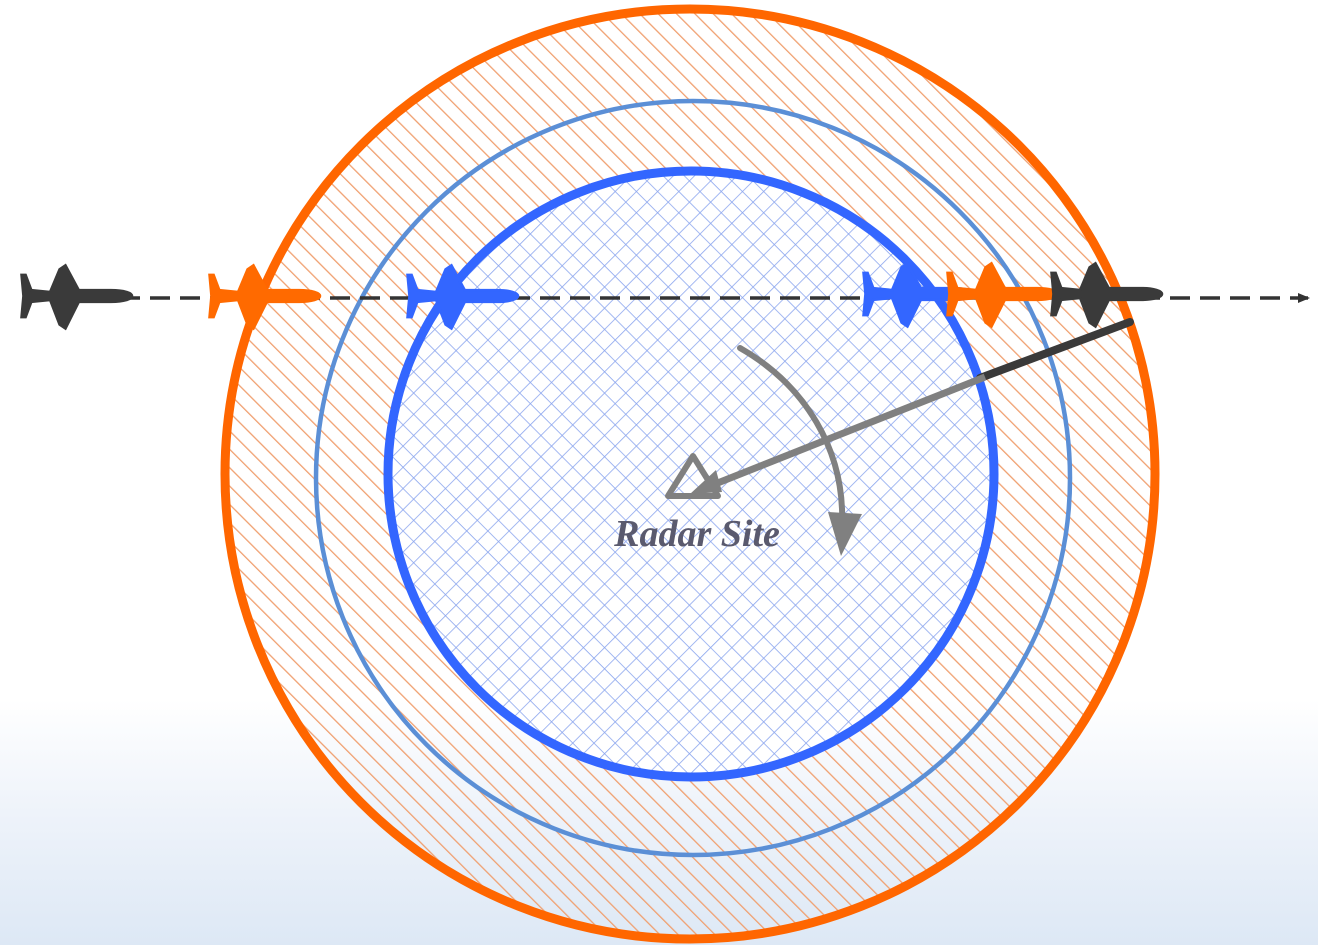 The height and width of the screenshot is (945, 1318). What do you see at coordinates (77, 297) in the screenshot?
I see `airplane-icon` at bounding box center [77, 297].